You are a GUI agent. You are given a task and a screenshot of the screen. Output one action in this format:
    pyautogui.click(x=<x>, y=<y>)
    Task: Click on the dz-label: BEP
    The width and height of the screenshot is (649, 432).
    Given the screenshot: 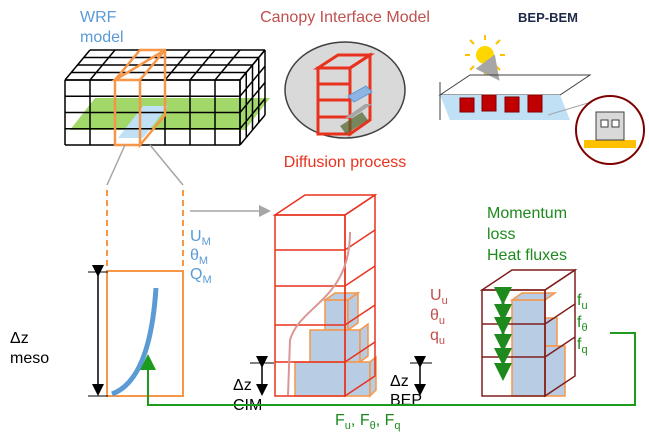 What is the action you would take?
    pyautogui.click(x=406, y=400)
    